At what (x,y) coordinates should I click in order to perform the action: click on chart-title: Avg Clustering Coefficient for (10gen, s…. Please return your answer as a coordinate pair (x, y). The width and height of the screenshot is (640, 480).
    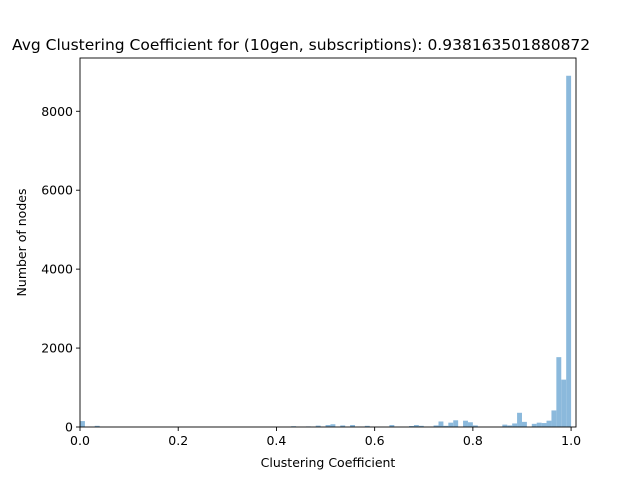
    Looking at the image, I should click on (301, 45).